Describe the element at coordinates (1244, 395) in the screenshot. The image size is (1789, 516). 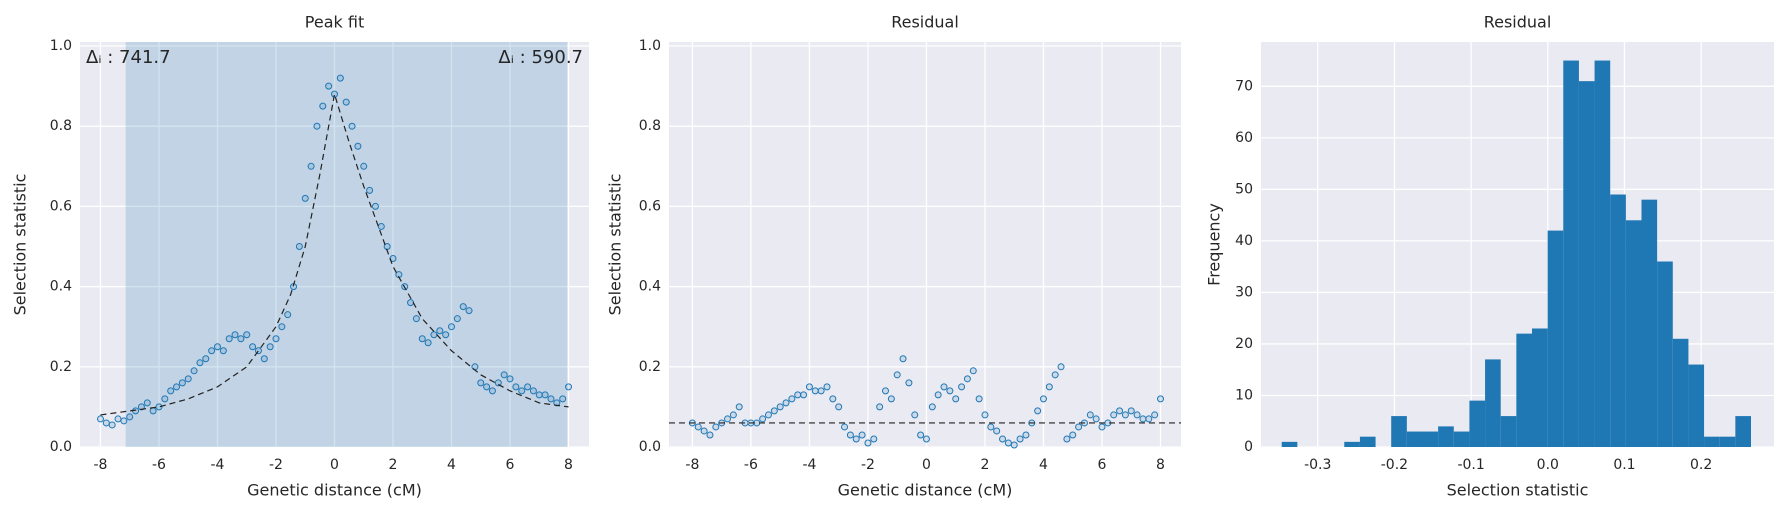
I see `y-tick-label: 10` at that location.